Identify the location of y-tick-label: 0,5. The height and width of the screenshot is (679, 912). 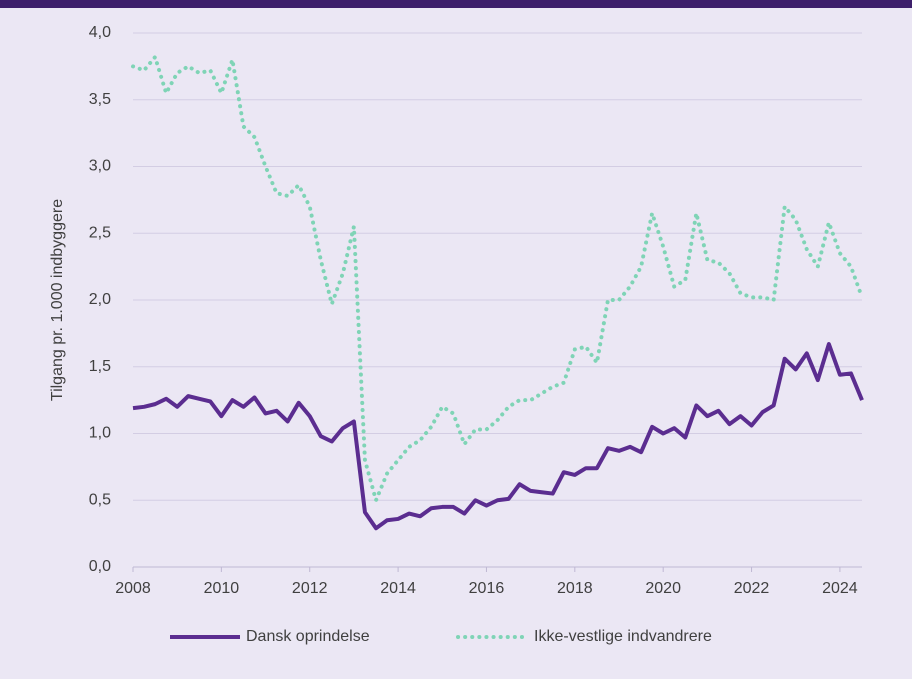
(100, 499).